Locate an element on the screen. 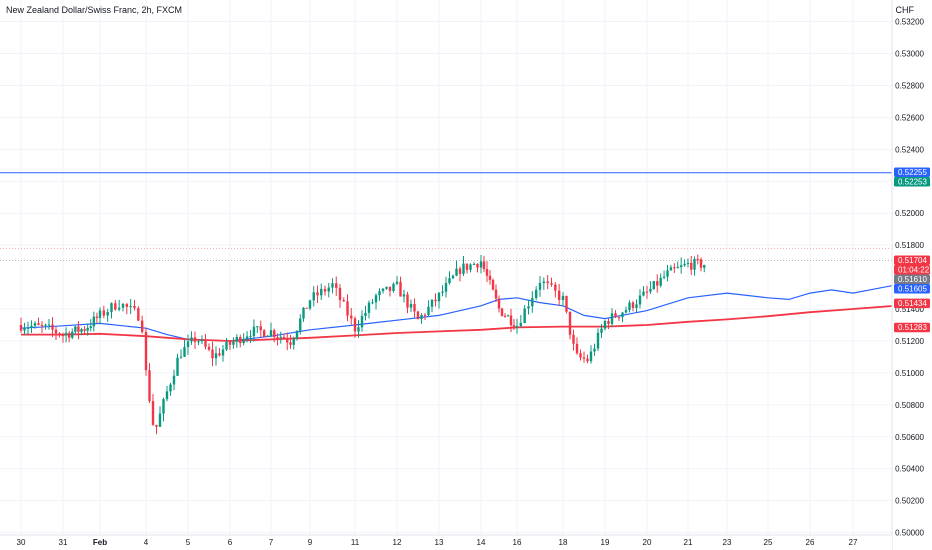 Image resolution: width=932 pixels, height=550 pixels. price-tick-label: 0.53000 is located at coordinates (909, 54).